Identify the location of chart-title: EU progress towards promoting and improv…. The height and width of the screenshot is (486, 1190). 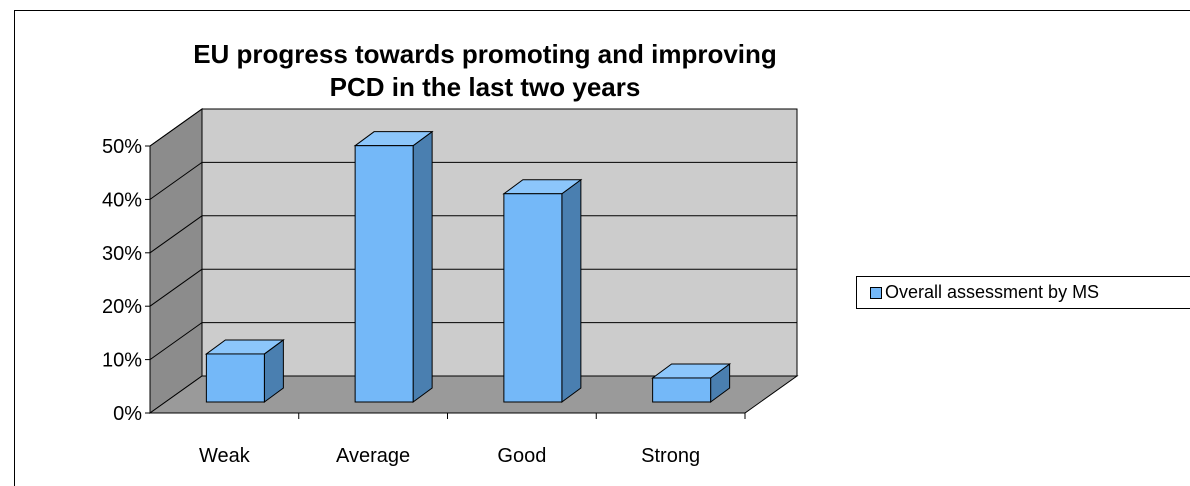
(485, 71).